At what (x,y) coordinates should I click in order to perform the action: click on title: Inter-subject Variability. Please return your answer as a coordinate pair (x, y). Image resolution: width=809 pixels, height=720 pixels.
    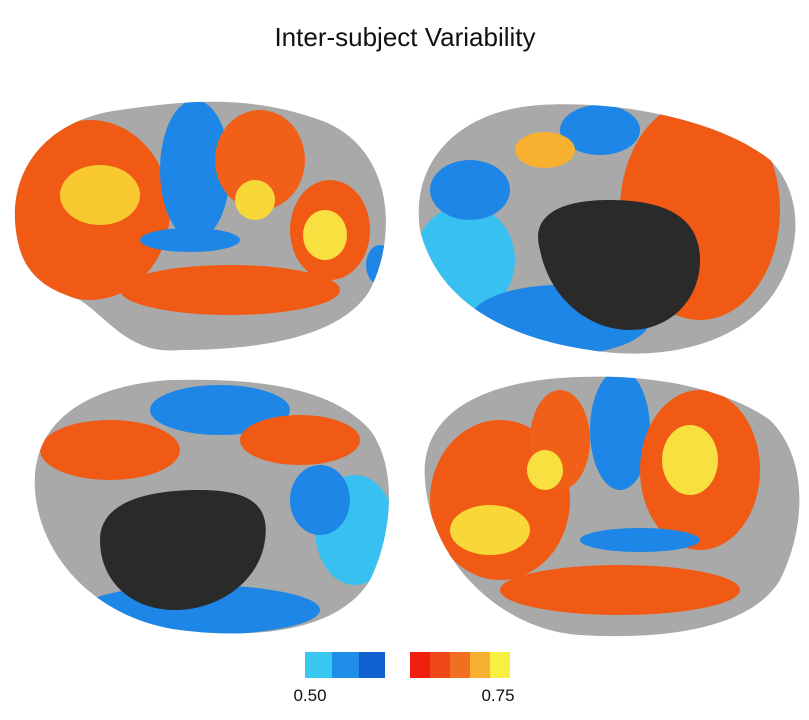
    Looking at the image, I should click on (404, 37).